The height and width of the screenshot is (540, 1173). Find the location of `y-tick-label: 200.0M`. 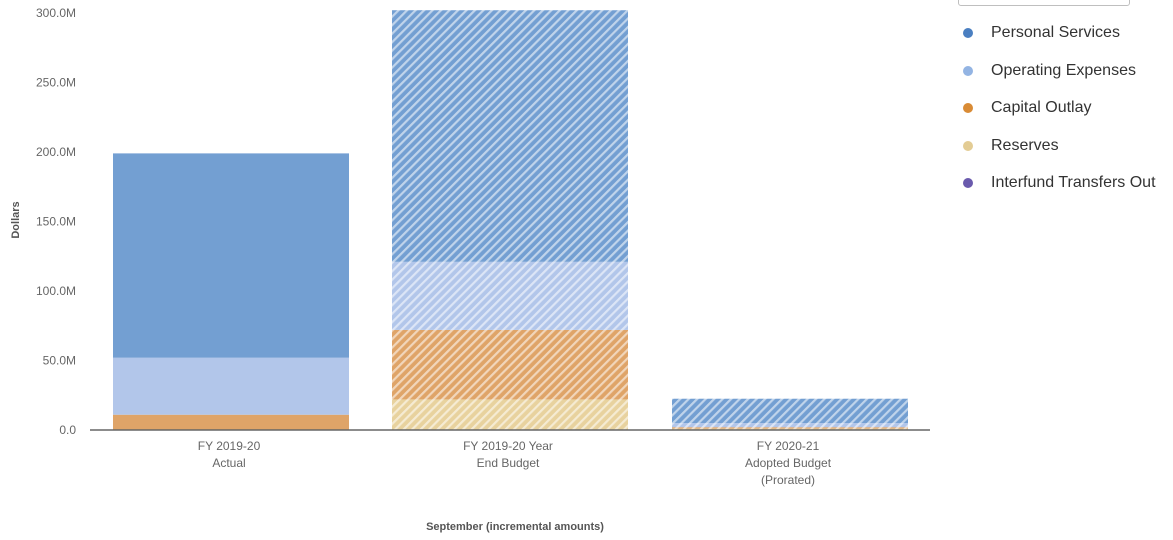

y-tick-label: 200.0M is located at coordinates (56, 152).